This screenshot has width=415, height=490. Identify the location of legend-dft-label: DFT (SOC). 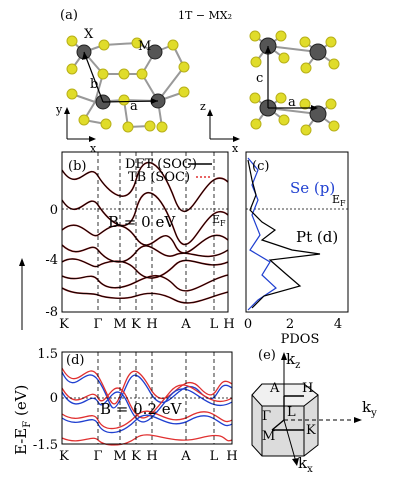
(161, 164).